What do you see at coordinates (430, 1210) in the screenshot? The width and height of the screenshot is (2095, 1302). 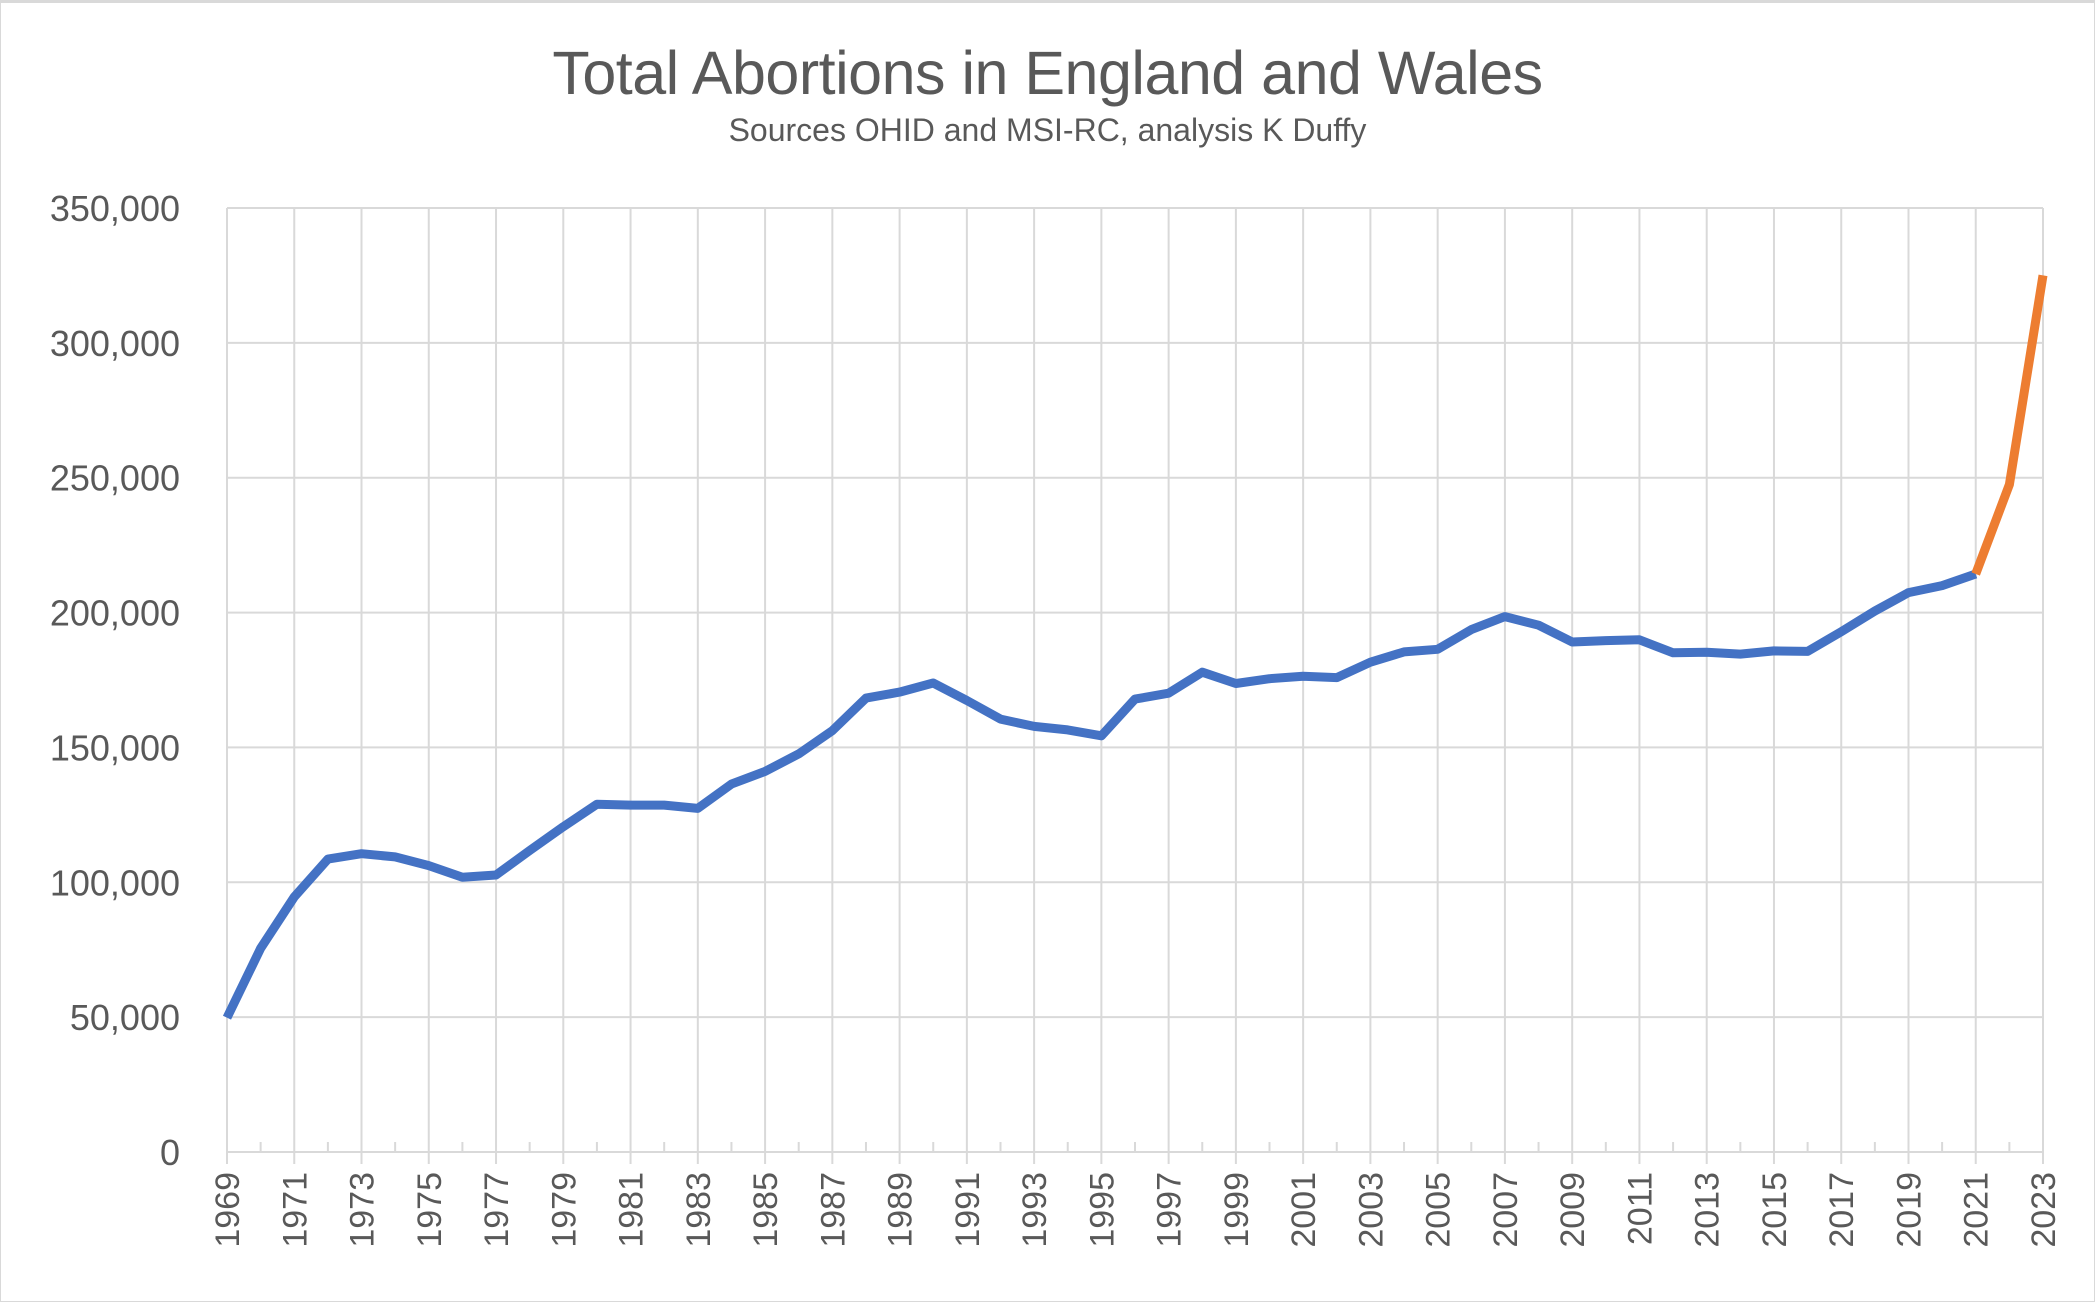 I see `x-tick-label: 1975` at bounding box center [430, 1210].